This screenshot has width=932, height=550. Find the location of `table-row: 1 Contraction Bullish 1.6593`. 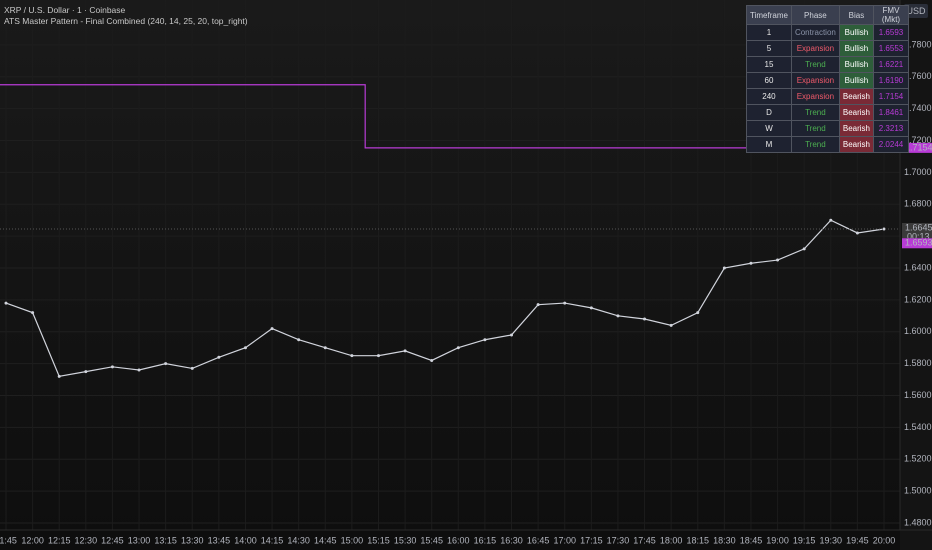

table-row: 1 Contraction Bullish 1.6593 is located at coordinates (827, 32).